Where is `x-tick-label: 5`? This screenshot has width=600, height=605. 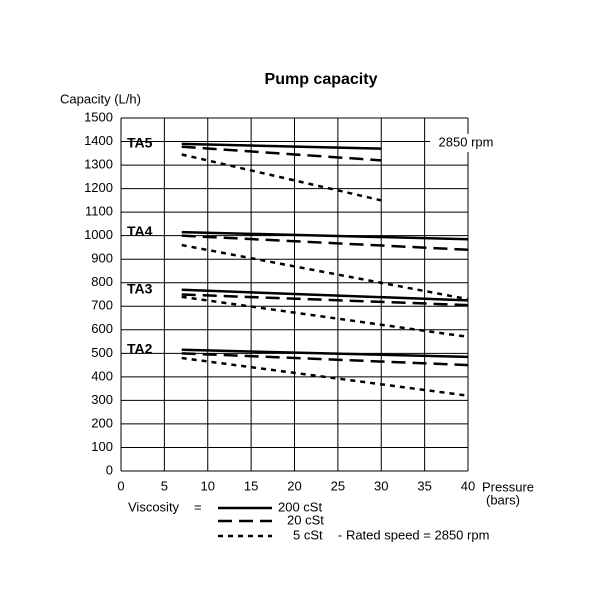 x-tick-label: 5 is located at coordinates (164, 485).